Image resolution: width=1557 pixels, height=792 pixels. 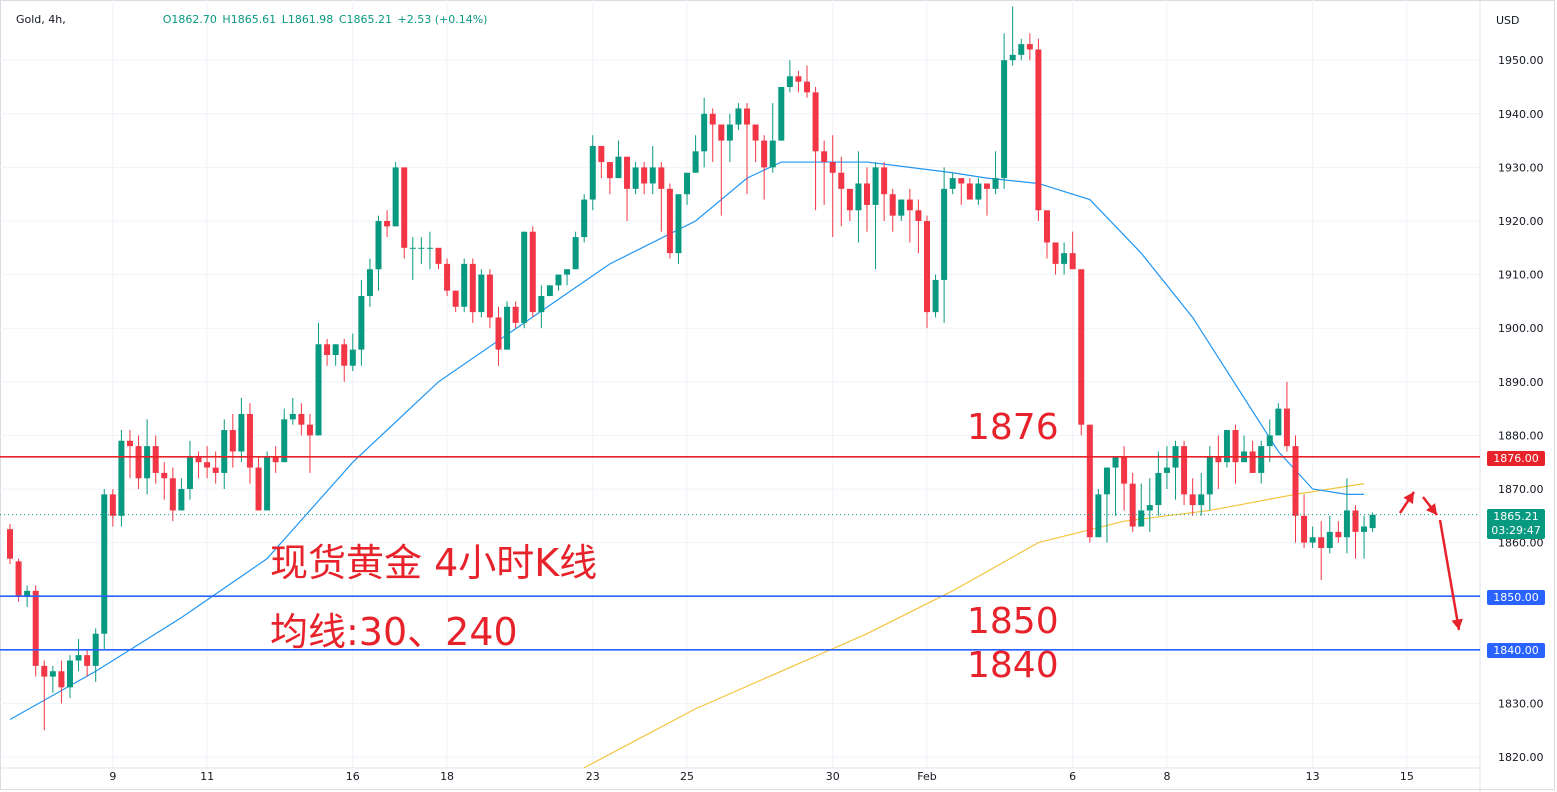 I want to click on symbol-label: Gold, 4h,, so click(x=41, y=19).